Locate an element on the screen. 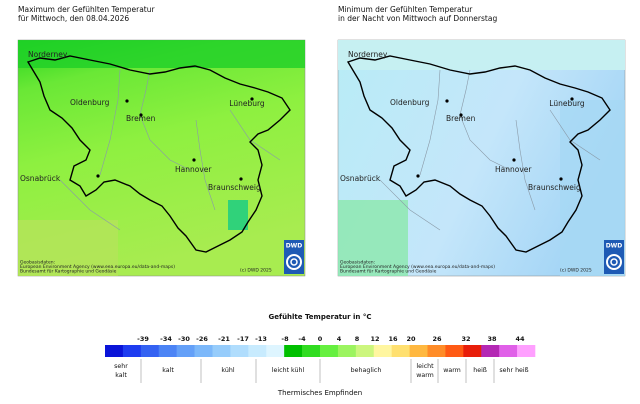 Image resolution: width=640 pixels, height=404 pixels. legend-category: behaglich is located at coordinates (366, 370).